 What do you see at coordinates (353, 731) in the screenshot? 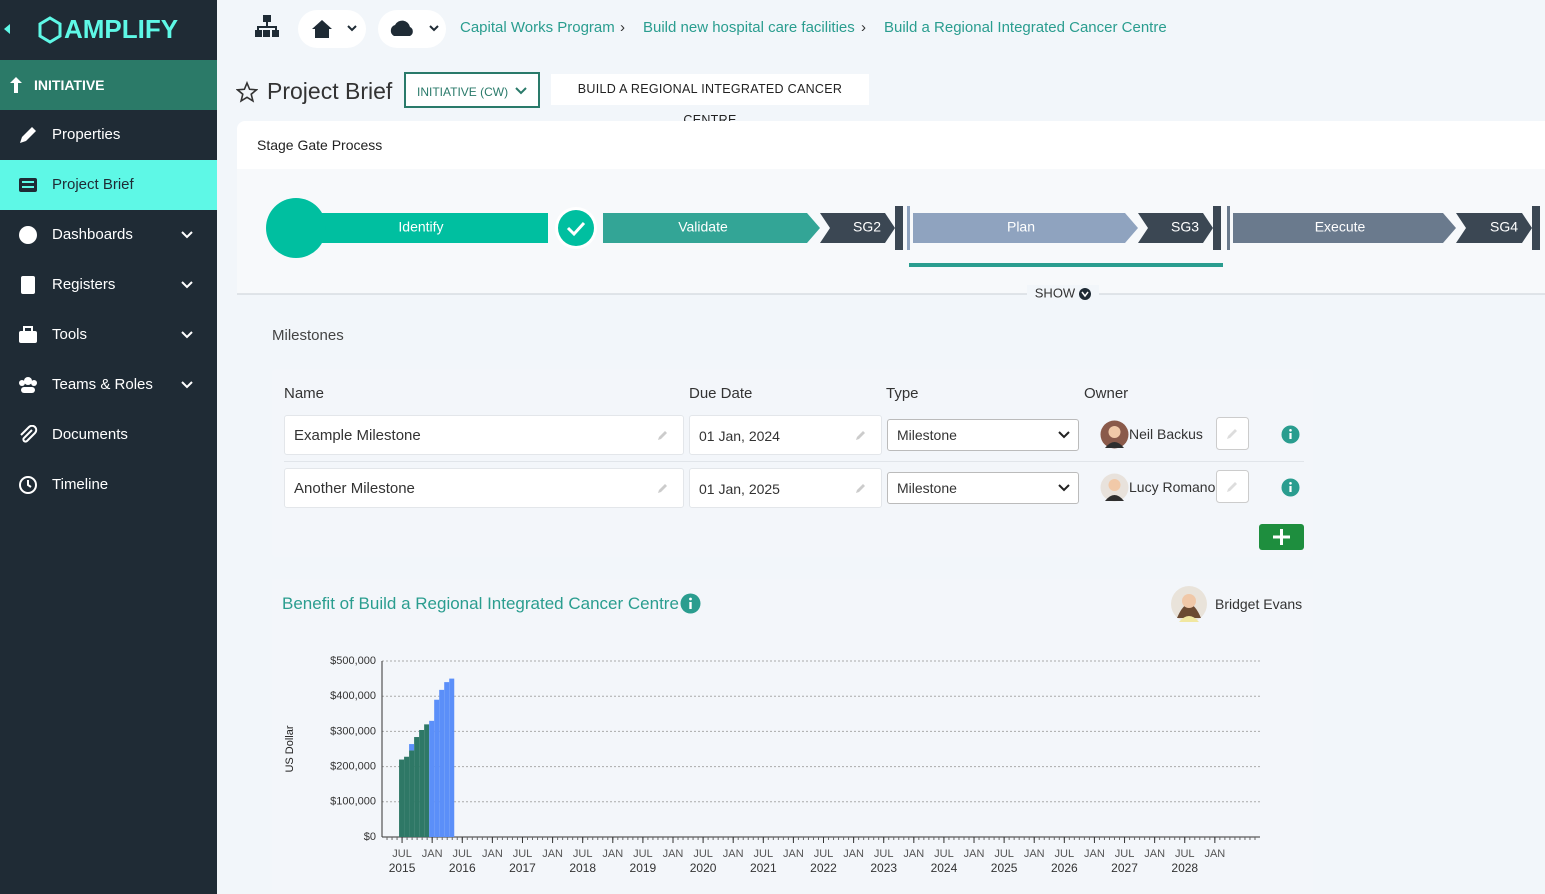
I see `y-tick-label: $300,000` at bounding box center [353, 731].